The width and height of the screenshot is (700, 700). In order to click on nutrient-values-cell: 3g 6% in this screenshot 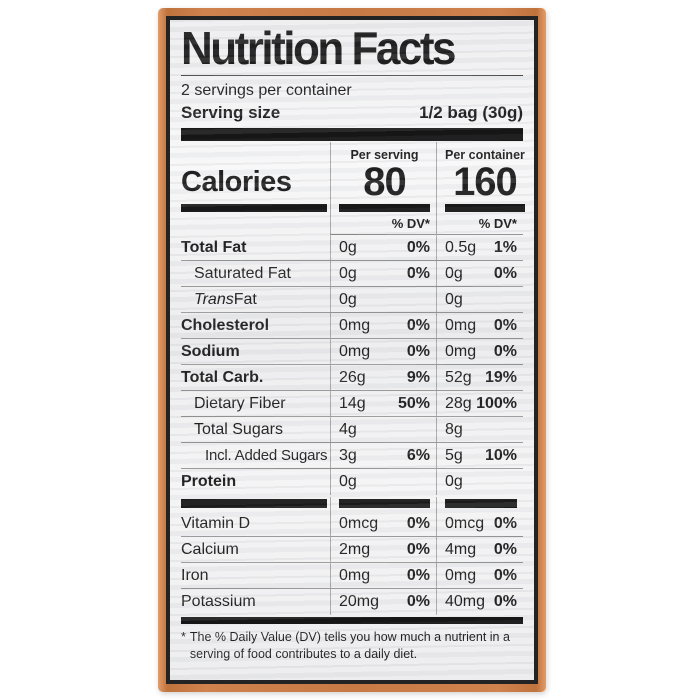, I will do `click(383, 455)`.